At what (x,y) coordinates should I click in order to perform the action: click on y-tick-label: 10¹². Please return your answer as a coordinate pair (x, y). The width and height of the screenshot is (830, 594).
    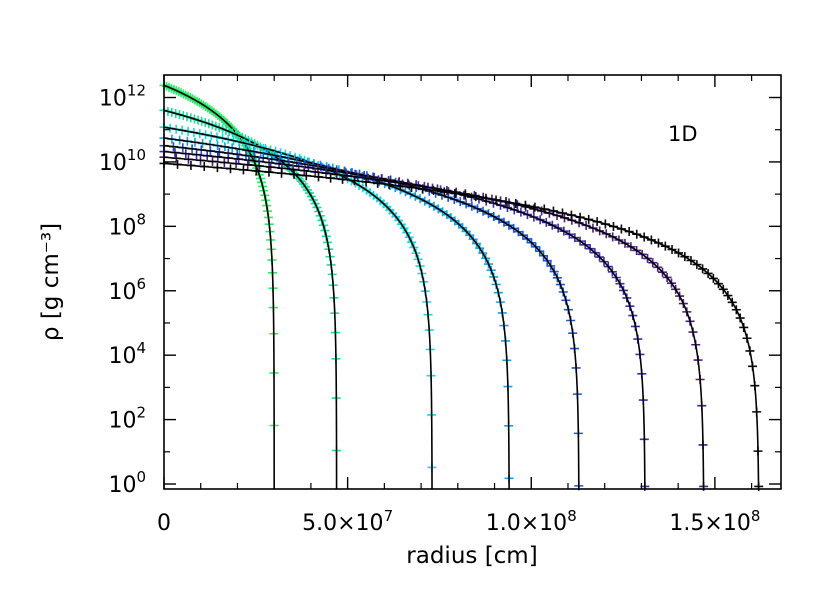
    Looking at the image, I should click on (122, 97).